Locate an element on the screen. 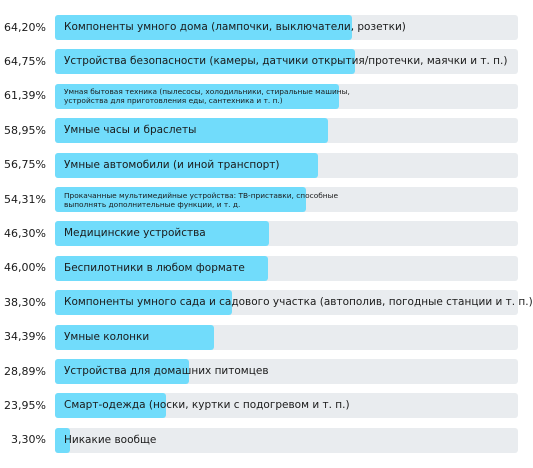 Image resolution: width=533 pixels, height=468 pixels. value-label: 46,00% is located at coordinates (25, 268).